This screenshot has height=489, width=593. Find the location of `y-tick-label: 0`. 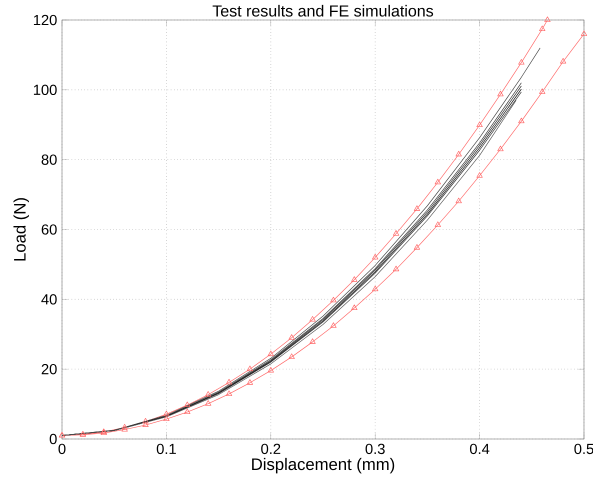

y-tick-label: 0 is located at coordinates (53, 439).